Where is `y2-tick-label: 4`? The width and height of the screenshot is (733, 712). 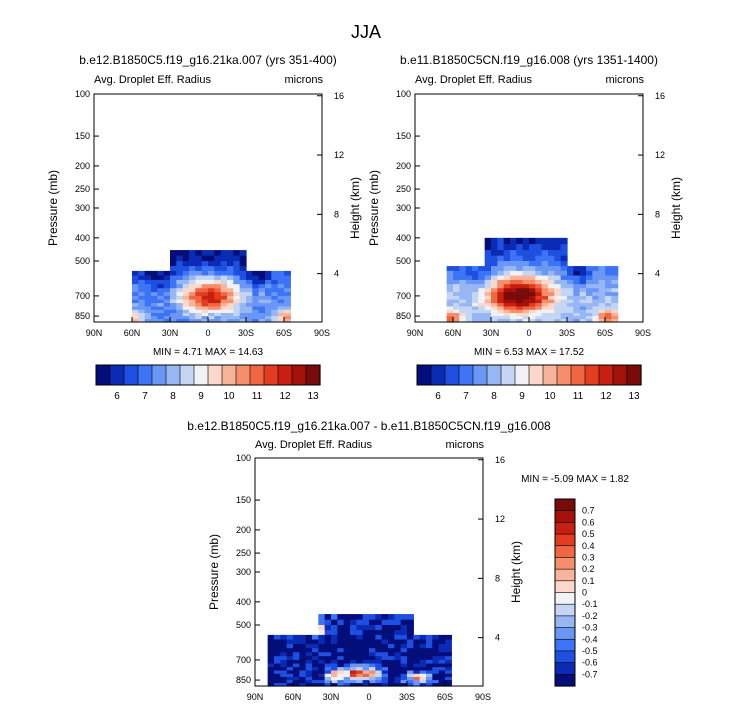
y2-tick-label: 4 is located at coordinates (497, 638).